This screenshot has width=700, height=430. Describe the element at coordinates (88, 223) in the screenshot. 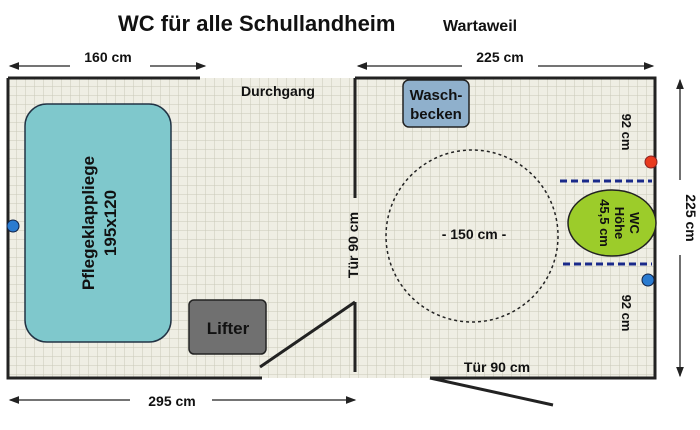

I see `care-bed-label: Pflegeklappliege` at that location.